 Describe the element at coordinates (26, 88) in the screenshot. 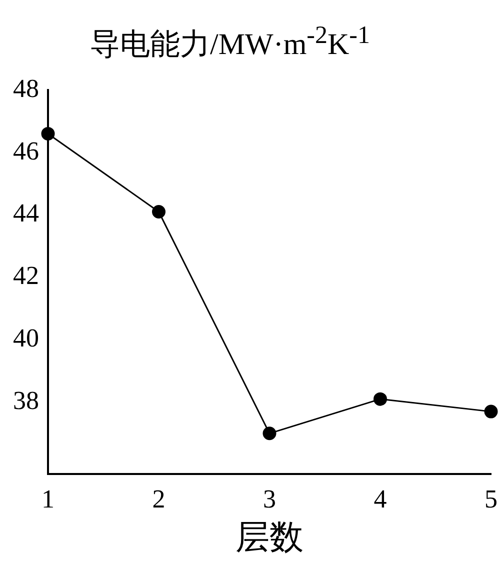

I see `y-tick-label: 48` at that location.